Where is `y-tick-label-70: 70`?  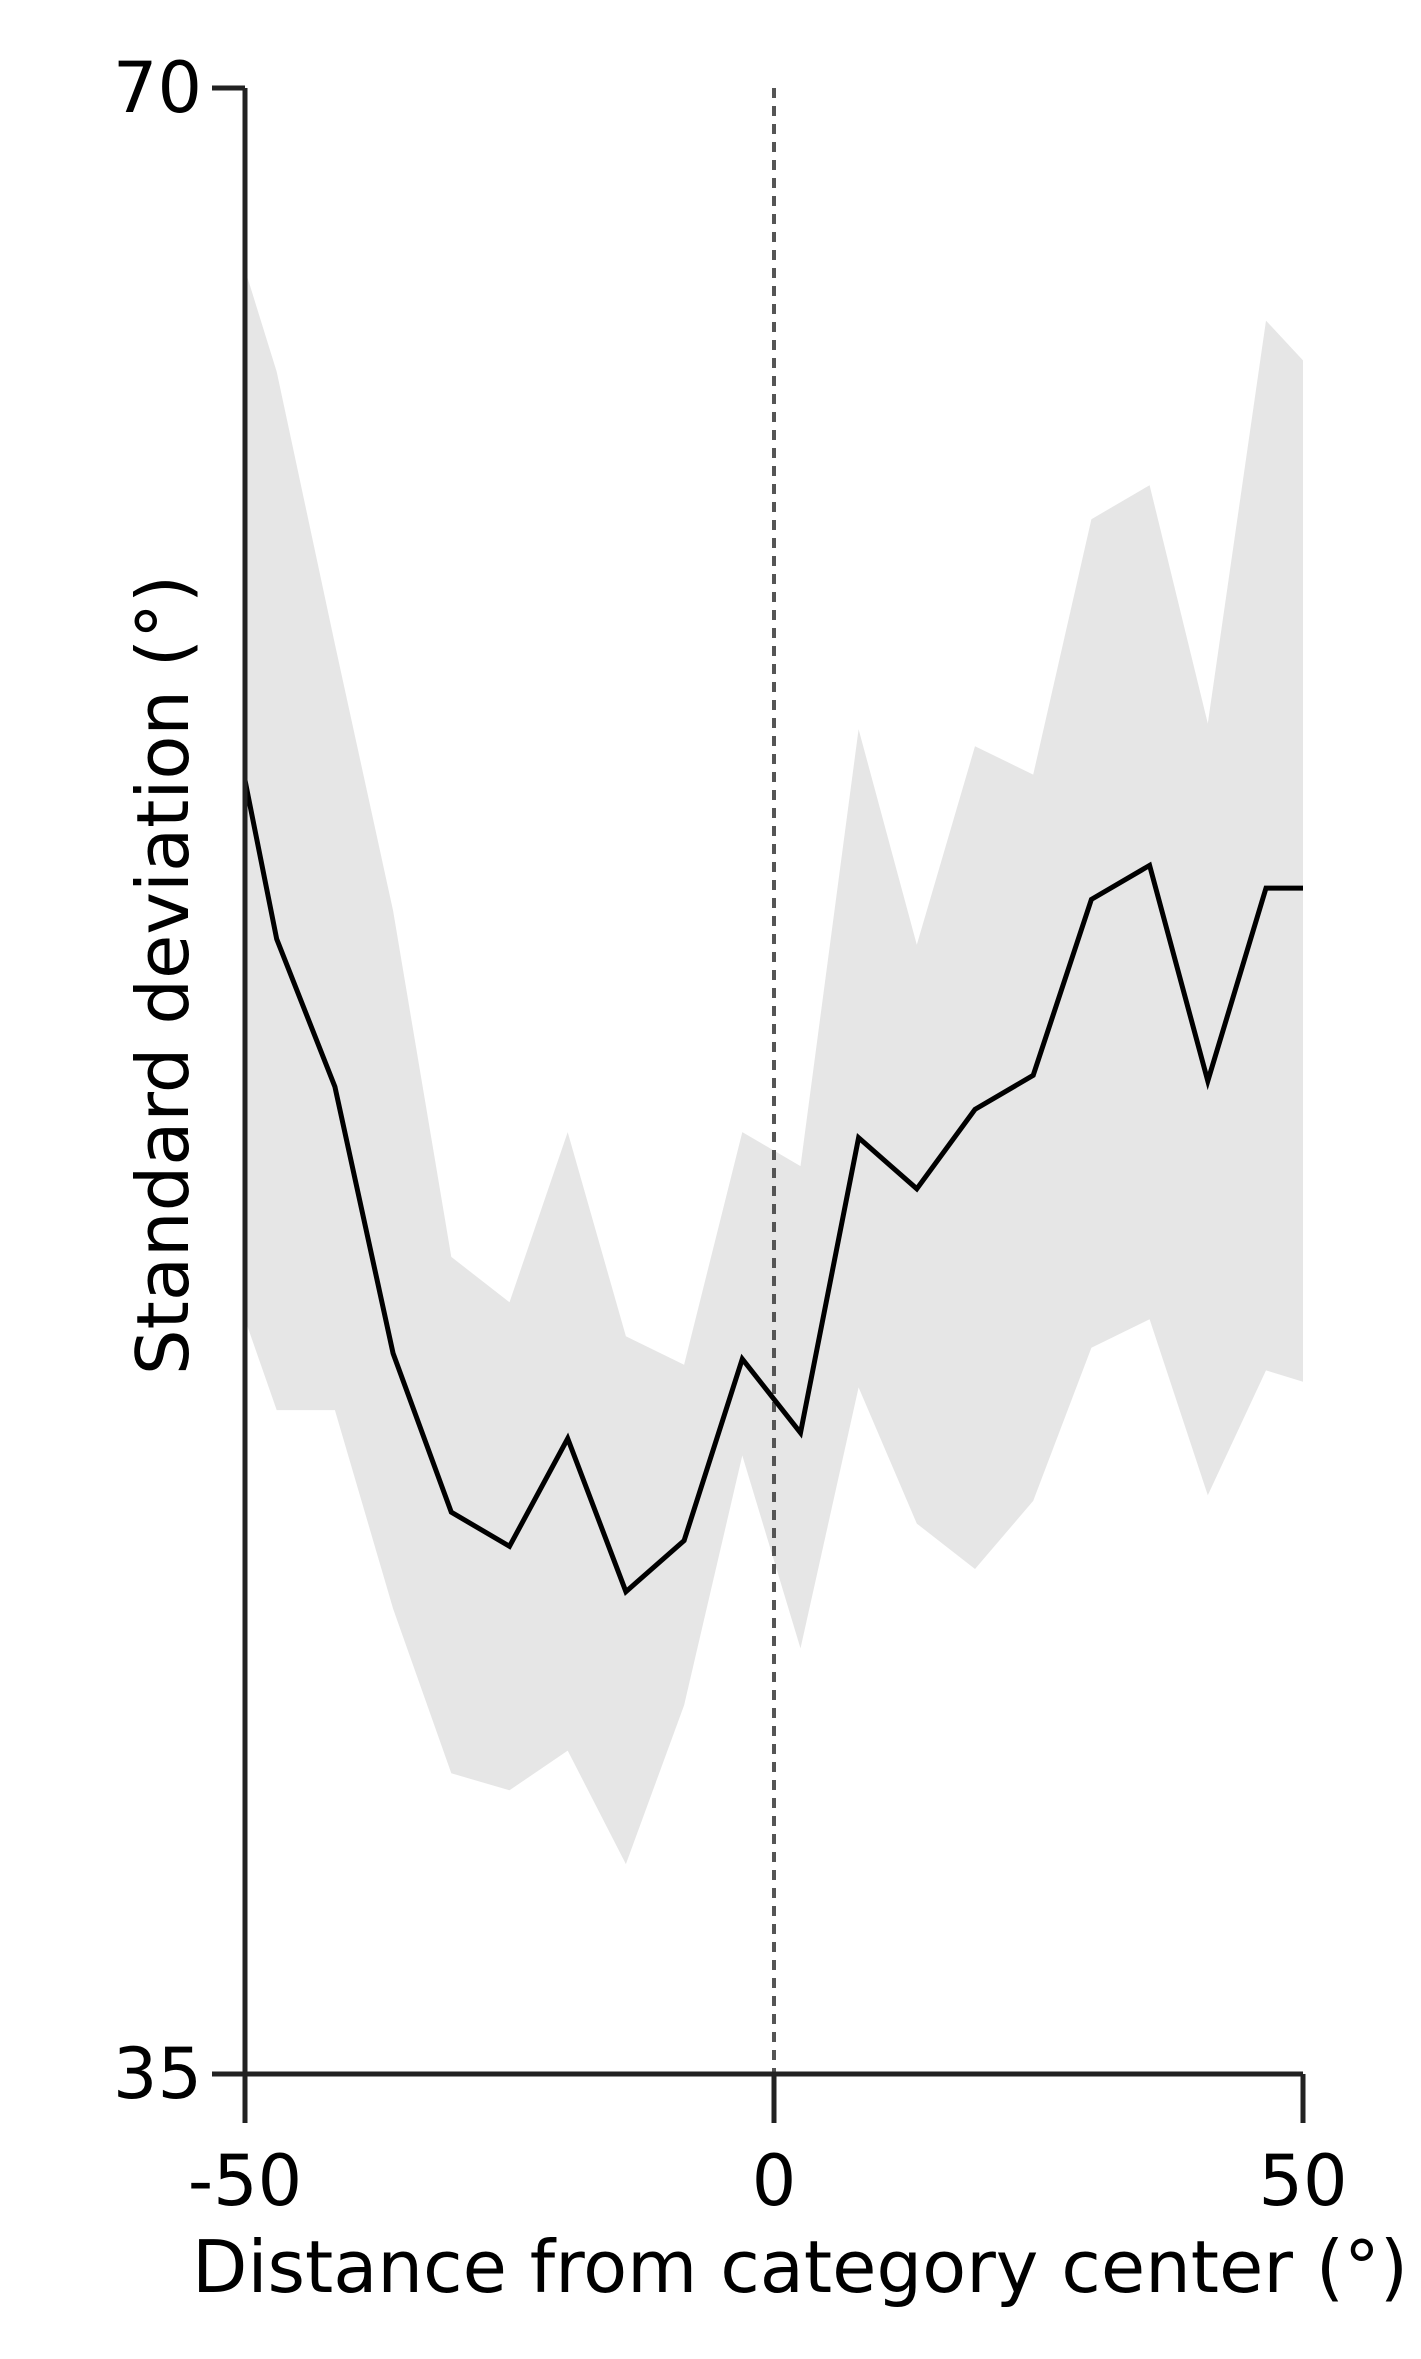 y-tick-label-70: 70 is located at coordinates (157, 88).